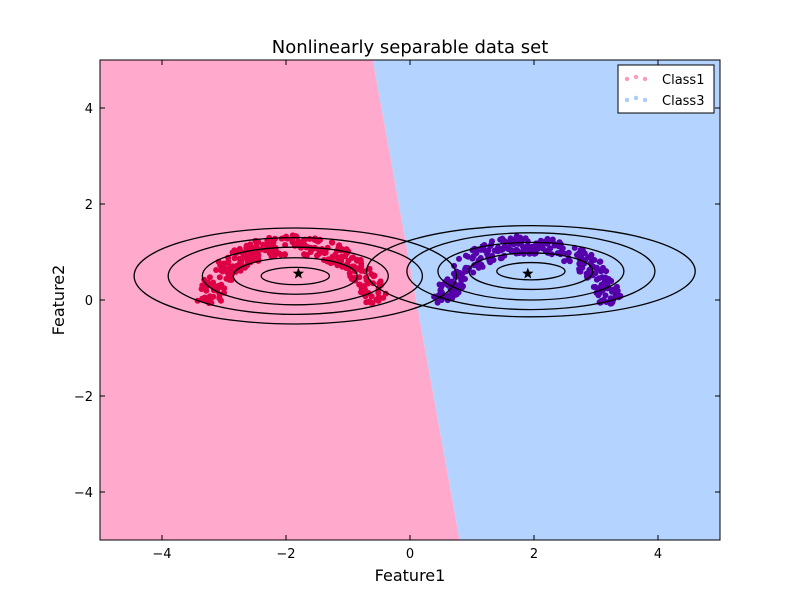  I want to click on x-tick-label: 4, so click(658, 554).